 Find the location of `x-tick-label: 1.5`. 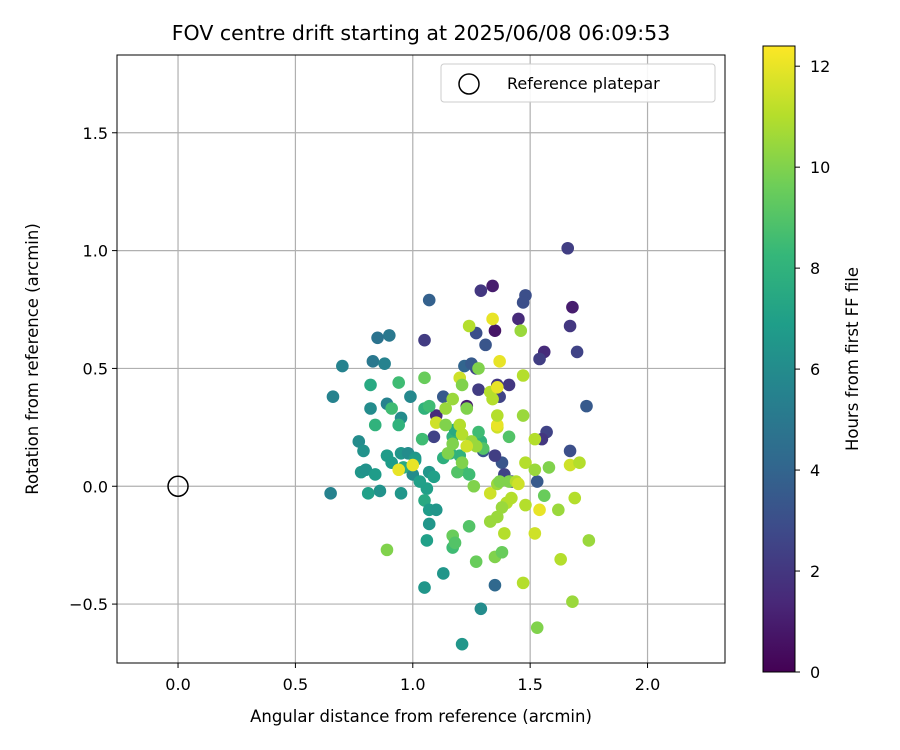

x-tick-label: 1.5 is located at coordinates (529, 684).